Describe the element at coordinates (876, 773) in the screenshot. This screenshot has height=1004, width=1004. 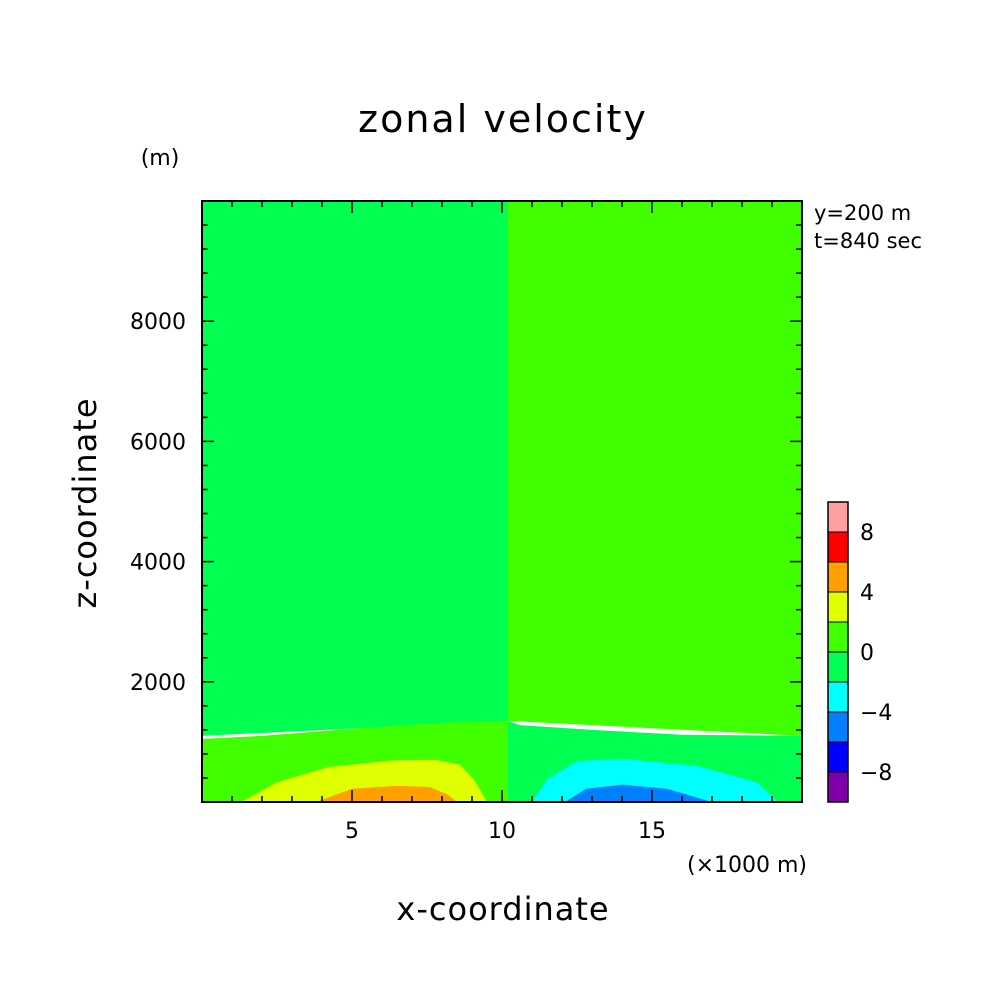
I see `colorbar-label: −8` at that location.